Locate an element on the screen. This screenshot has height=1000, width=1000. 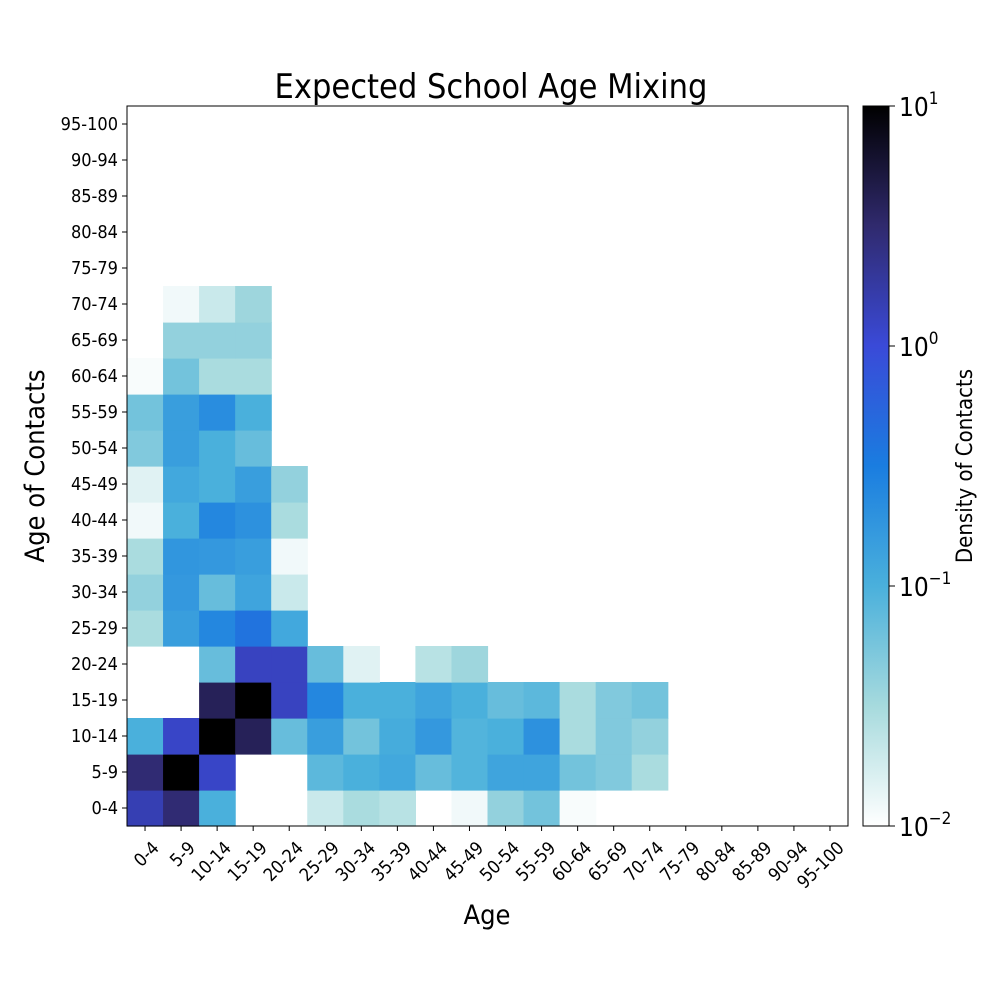
colorbar-tick-label: 10⁻¹ is located at coordinates (925, 586).